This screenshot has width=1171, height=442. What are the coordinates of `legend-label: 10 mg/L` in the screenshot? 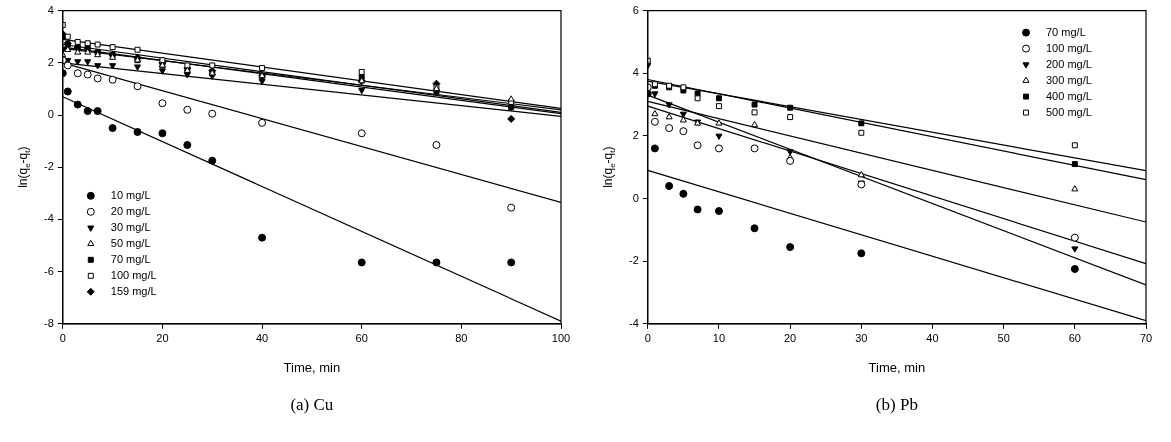 It's located at (130, 194).